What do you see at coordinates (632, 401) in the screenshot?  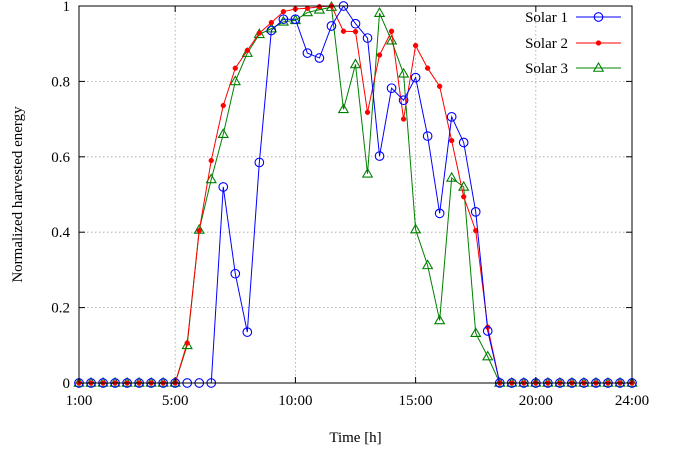 I see `x-tick-label: 24:00` at bounding box center [632, 401].